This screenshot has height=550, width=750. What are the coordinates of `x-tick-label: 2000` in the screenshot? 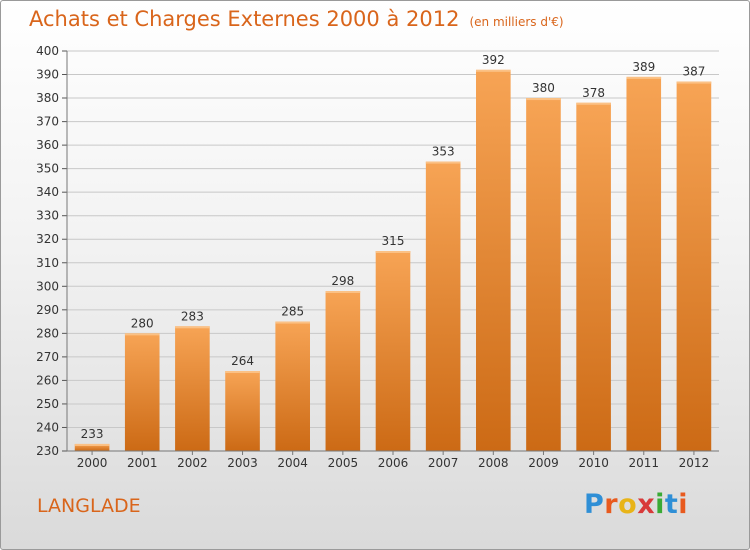 It's located at (92, 463).